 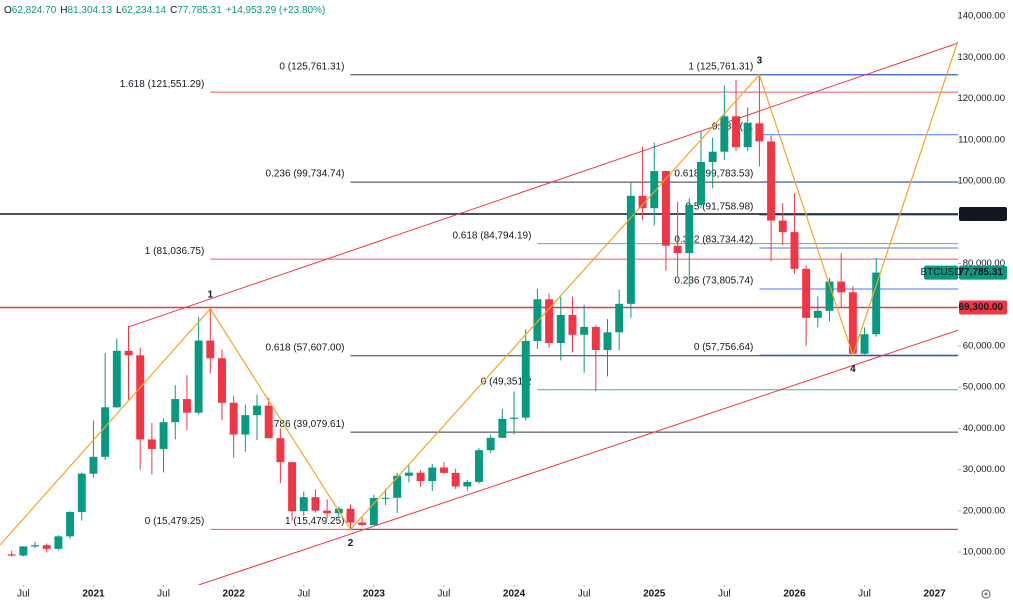 What do you see at coordinates (374, 594) in the screenshot?
I see `x-tick-label: 2023` at bounding box center [374, 594].